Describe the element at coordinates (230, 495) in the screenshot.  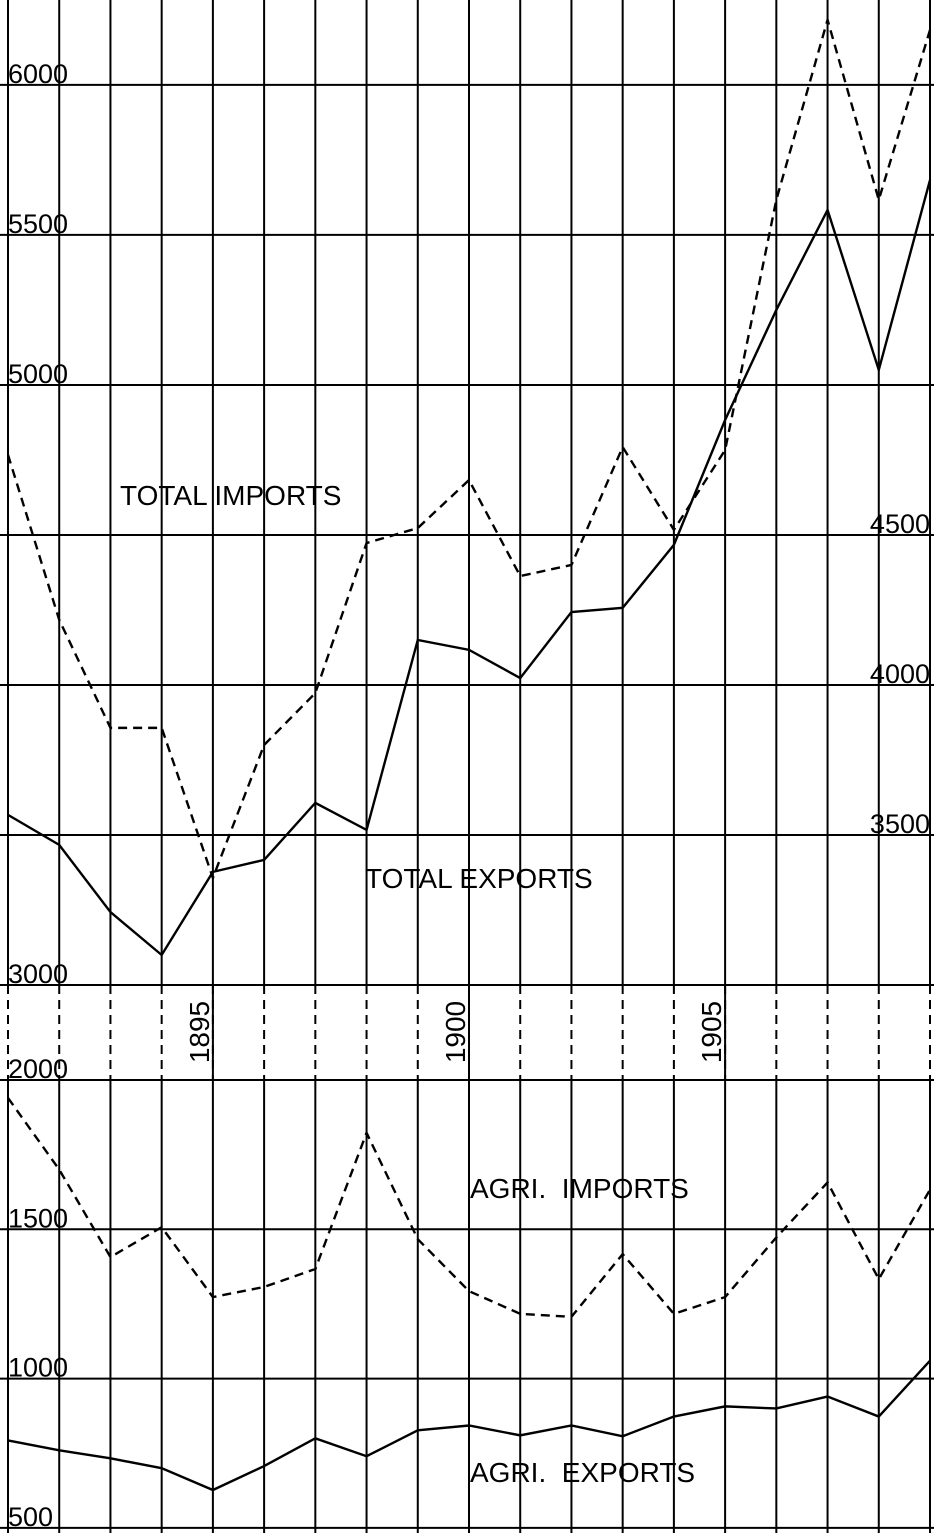
I see `series-label: TOTAL IMPORTS` at that location.